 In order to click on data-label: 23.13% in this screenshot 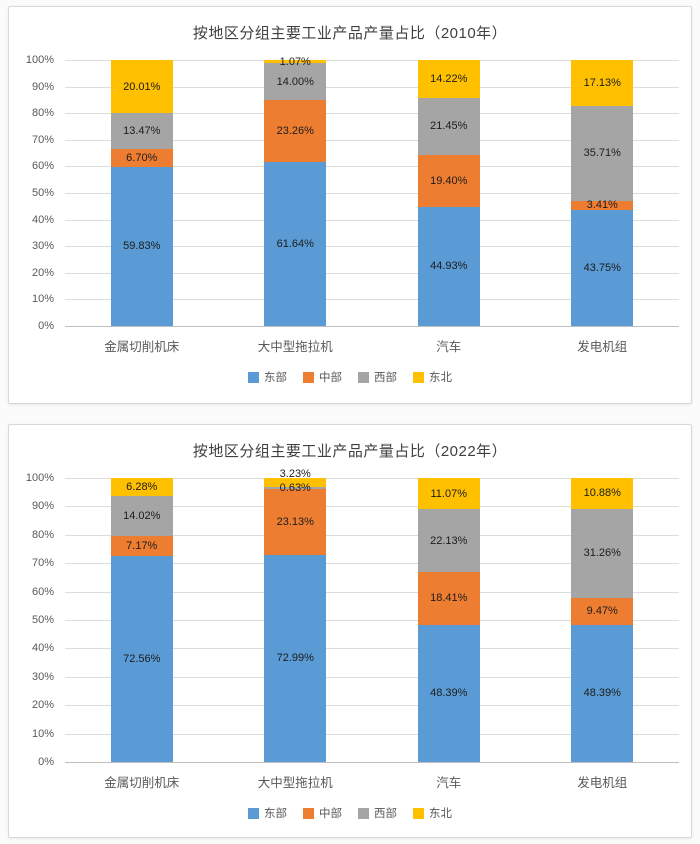, I will do `click(295, 521)`.